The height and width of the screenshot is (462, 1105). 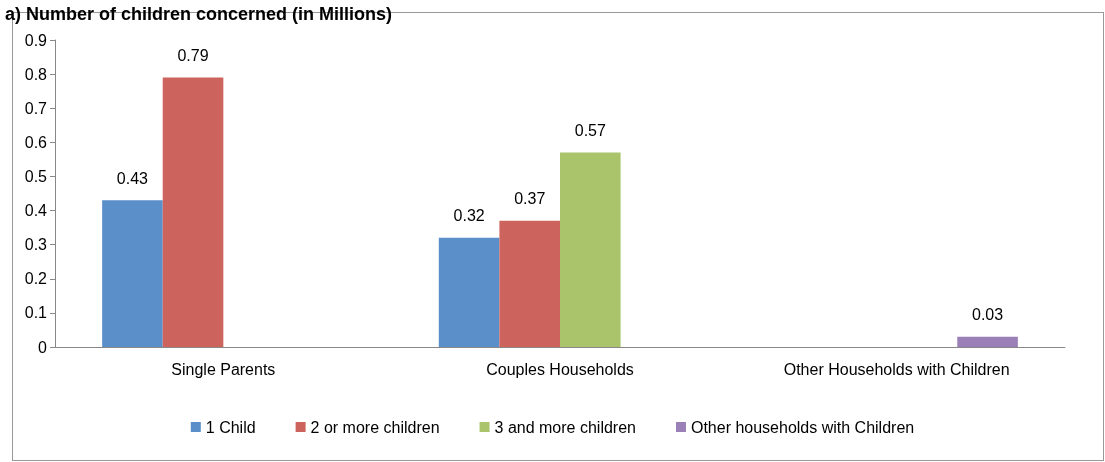 I want to click on y-tick-label: 0.6, so click(x=36, y=142).